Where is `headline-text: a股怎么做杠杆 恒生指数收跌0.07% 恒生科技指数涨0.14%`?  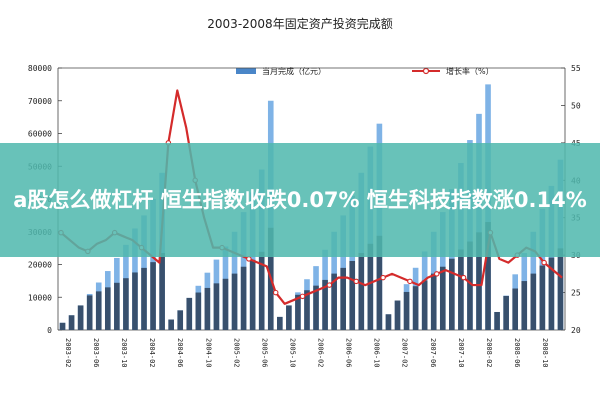
headline-text: a股怎么做杠杆 恒生指数收跌0.07% 恒生科技指数涨0.14% is located at coordinates (300, 199).